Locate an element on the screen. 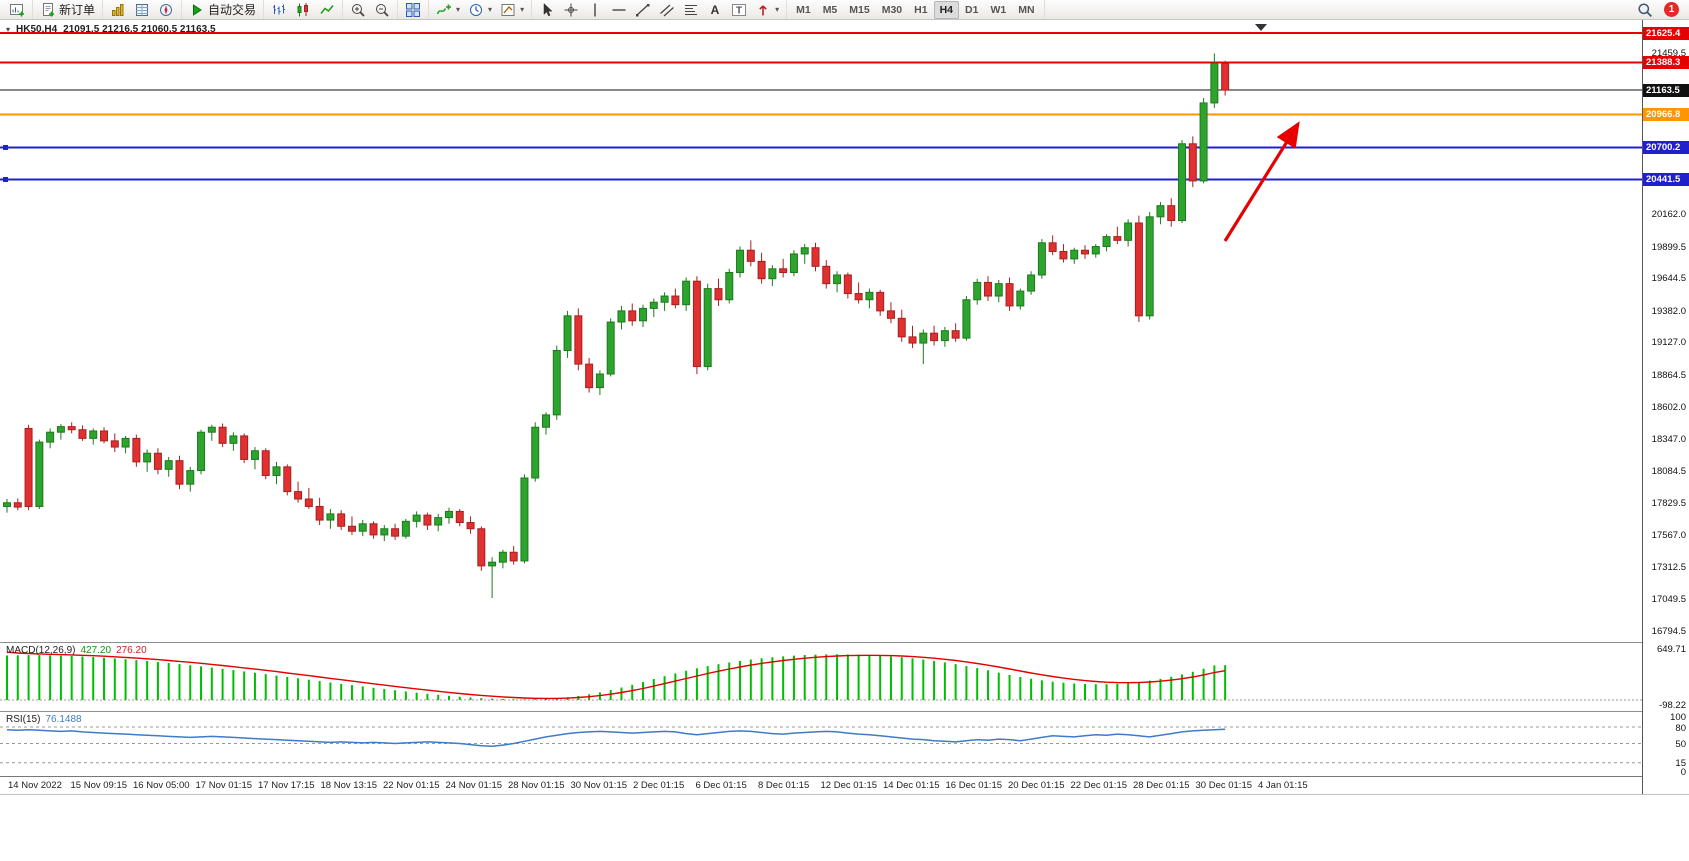 The height and width of the screenshot is (861, 1689). tile-windows-button is located at coordinates (413, 10).